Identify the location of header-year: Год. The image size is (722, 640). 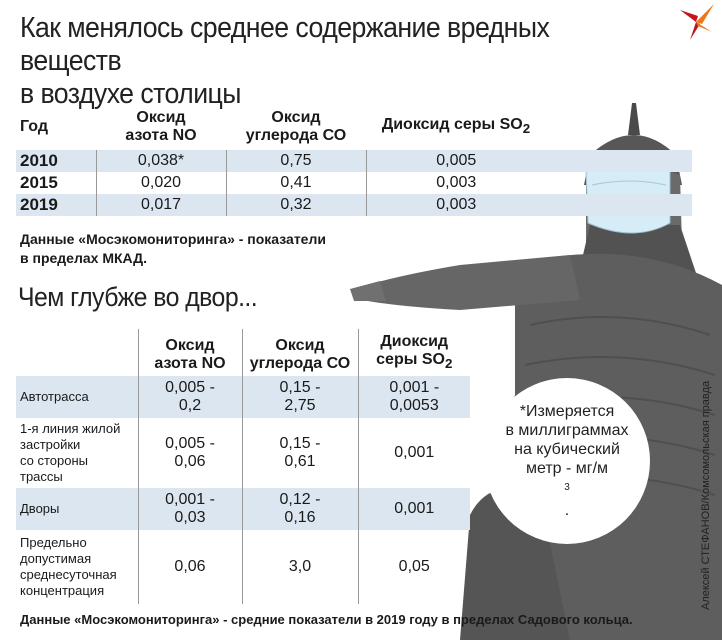
(34, 126).